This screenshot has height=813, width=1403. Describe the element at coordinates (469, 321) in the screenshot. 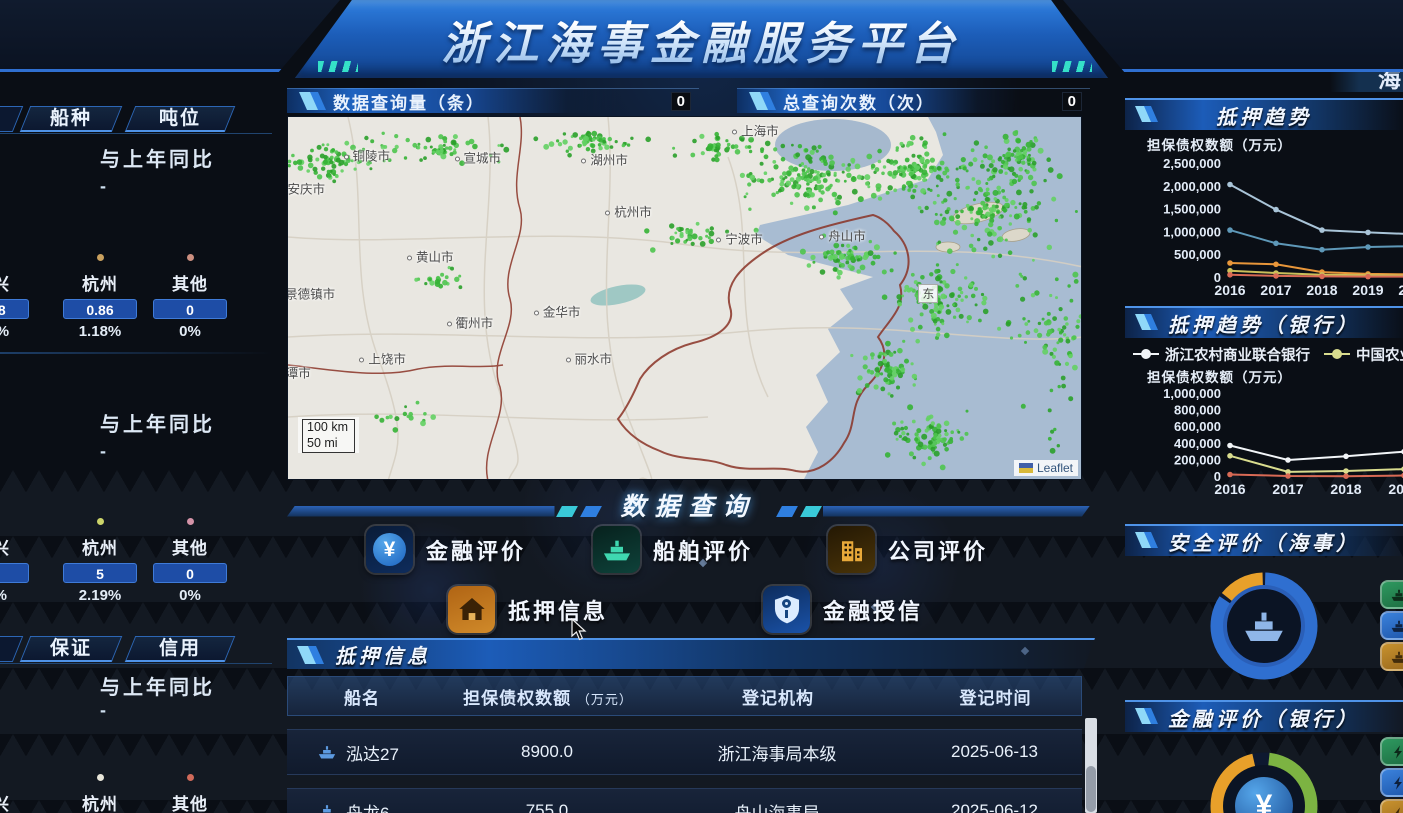

I see `map-city-label: 衢州市` at that location.